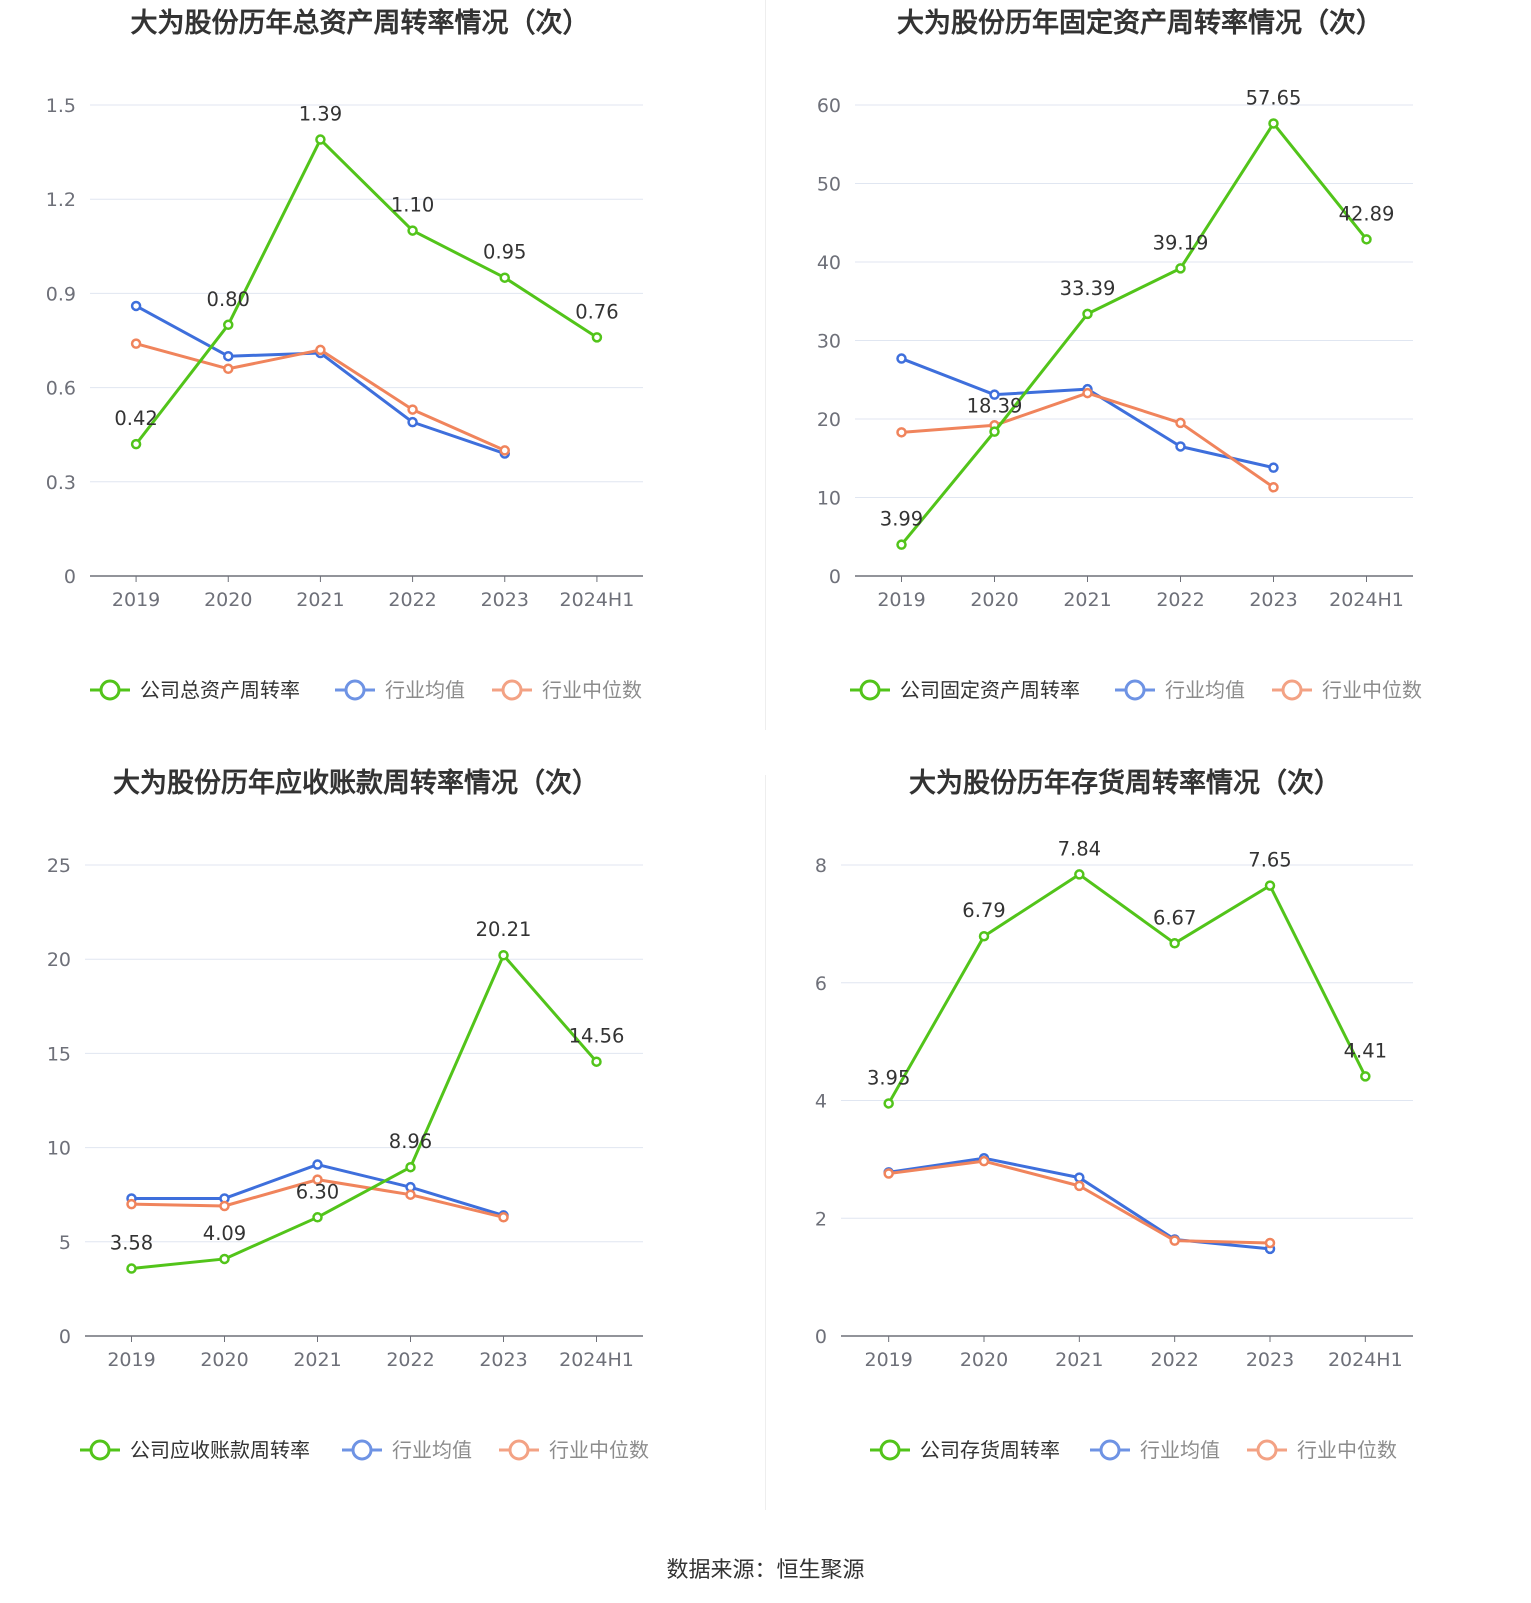  What do you see at coordinates (65, 1243) in the screenshot?
I see `y-tick-label: 5` at bounding box center [65, 1243].